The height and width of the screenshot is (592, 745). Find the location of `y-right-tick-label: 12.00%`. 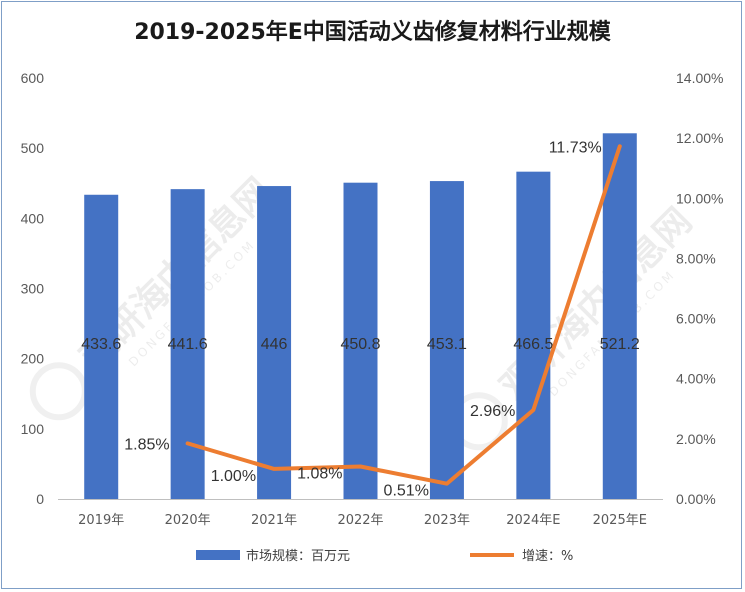

y-right-tick-label: 12.00% is located at coordinates (699, 138).